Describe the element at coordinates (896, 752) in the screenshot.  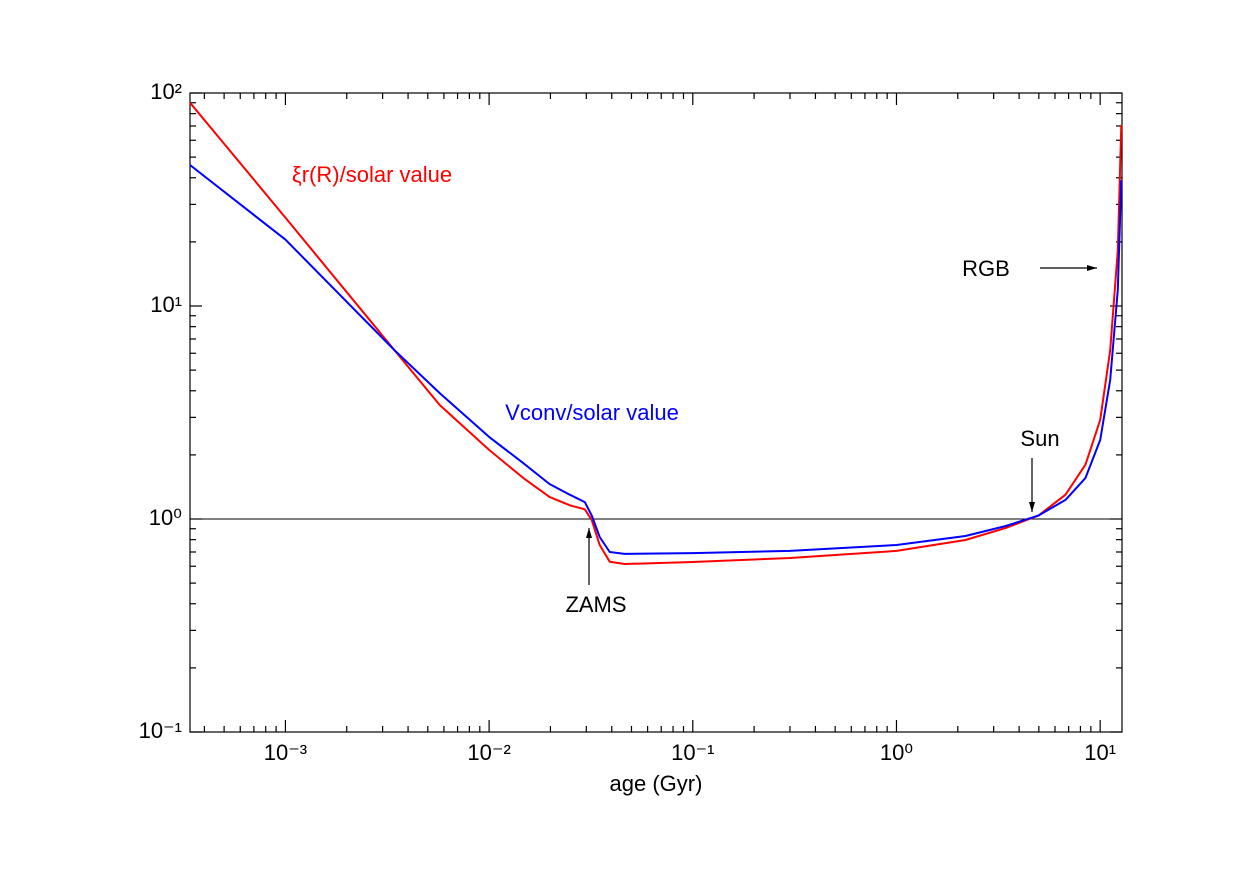
I see `x-tick-label: 10⁰` at that location.